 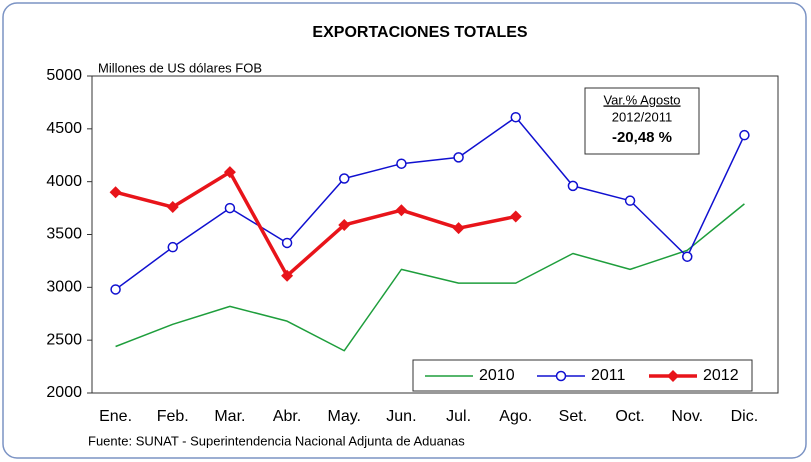 I want to click on series-line, so click(x=316, y=224).